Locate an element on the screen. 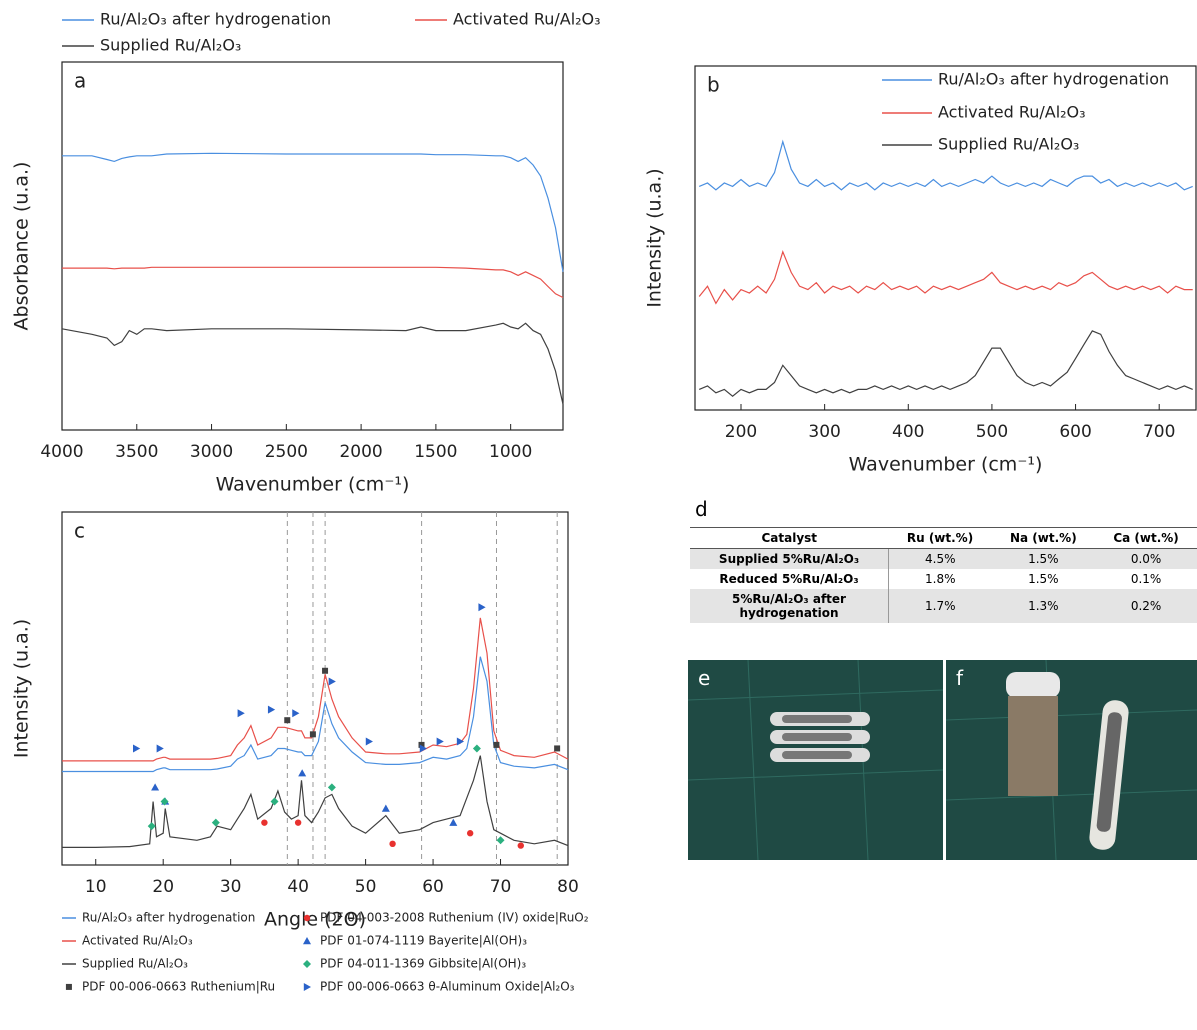 Image resolution: width=1197 pixels, height=1030 pixels. x-tick-label: 1500 is located at coordinates (435, 452).